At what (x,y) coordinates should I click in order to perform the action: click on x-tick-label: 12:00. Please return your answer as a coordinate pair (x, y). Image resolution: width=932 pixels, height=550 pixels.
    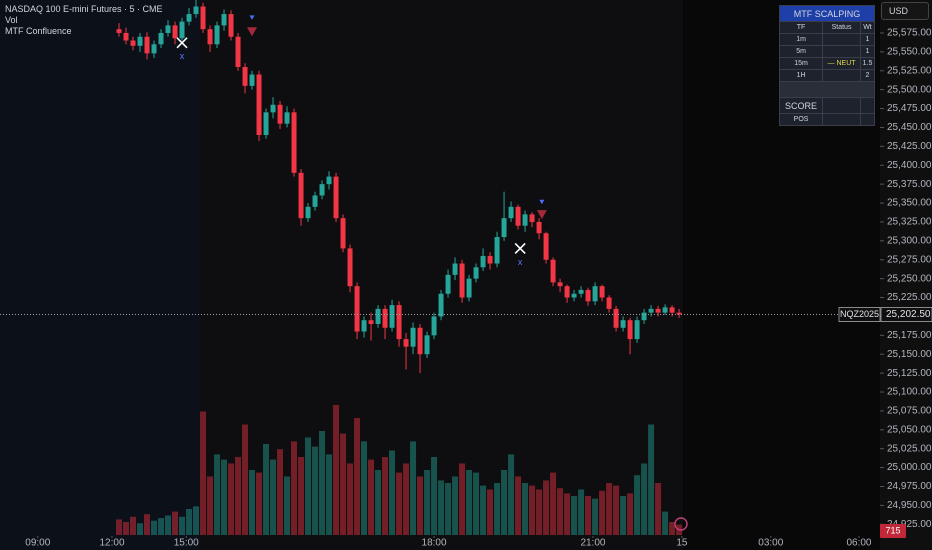
    Looking at the image, I should click on (111, 543).